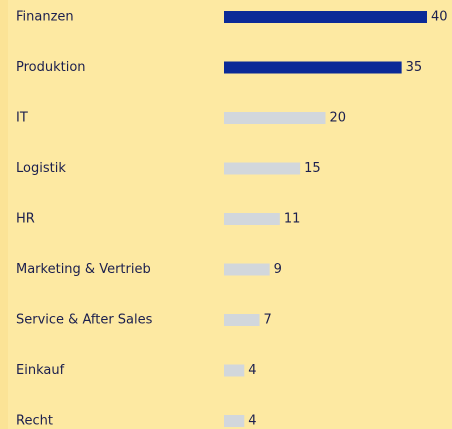  What do you see at coordinates (41, 168) in the screenshot?
I see `category-label: Logistik` at bounding box center [41, 168].